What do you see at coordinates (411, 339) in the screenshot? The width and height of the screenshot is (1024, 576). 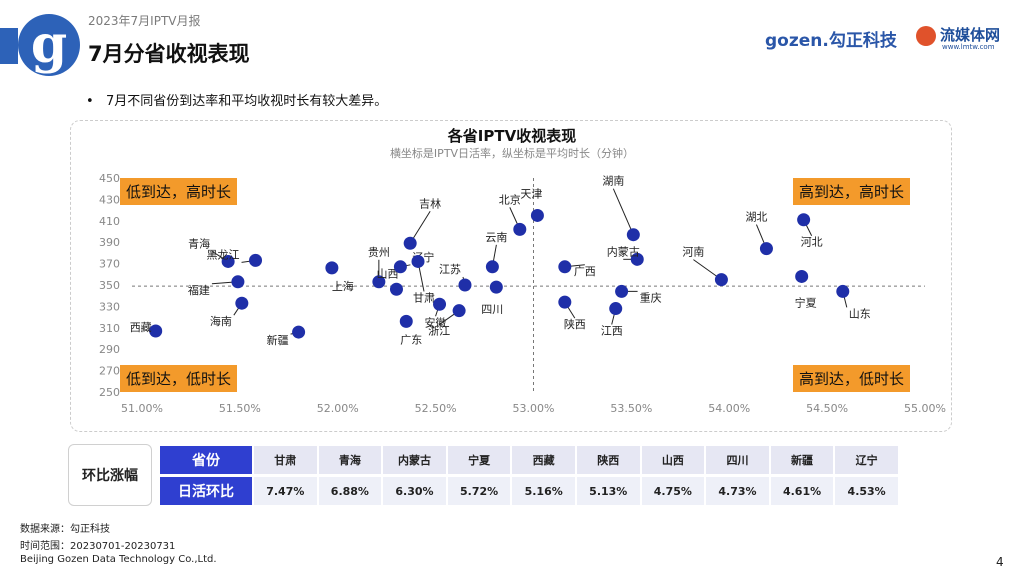 I see `point-label: 广东` at bounding box center [411, 339].